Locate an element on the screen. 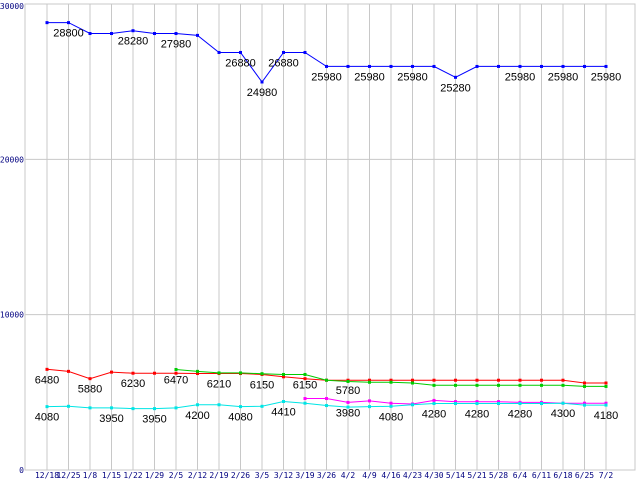 The height and width of the screenshot is (480, 640). data-label: 24980 is located at coordinates (262, 93).